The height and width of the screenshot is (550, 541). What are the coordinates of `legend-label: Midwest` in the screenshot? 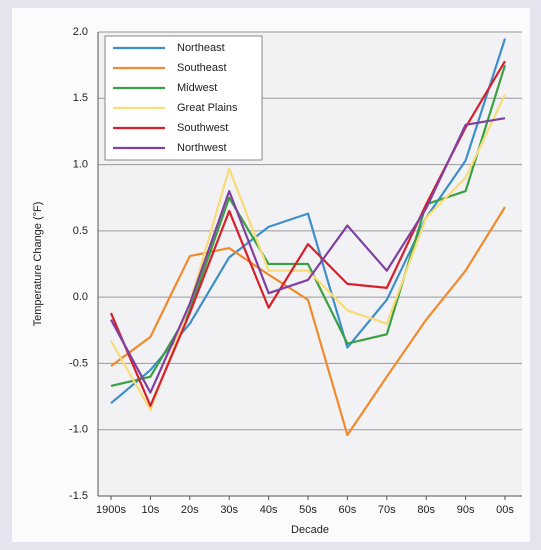 It's located at (197, 88).